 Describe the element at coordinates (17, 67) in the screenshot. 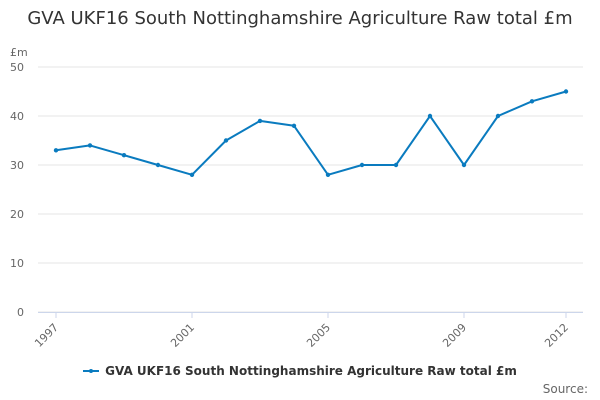

I see `y-tick-label: 50` at that location.